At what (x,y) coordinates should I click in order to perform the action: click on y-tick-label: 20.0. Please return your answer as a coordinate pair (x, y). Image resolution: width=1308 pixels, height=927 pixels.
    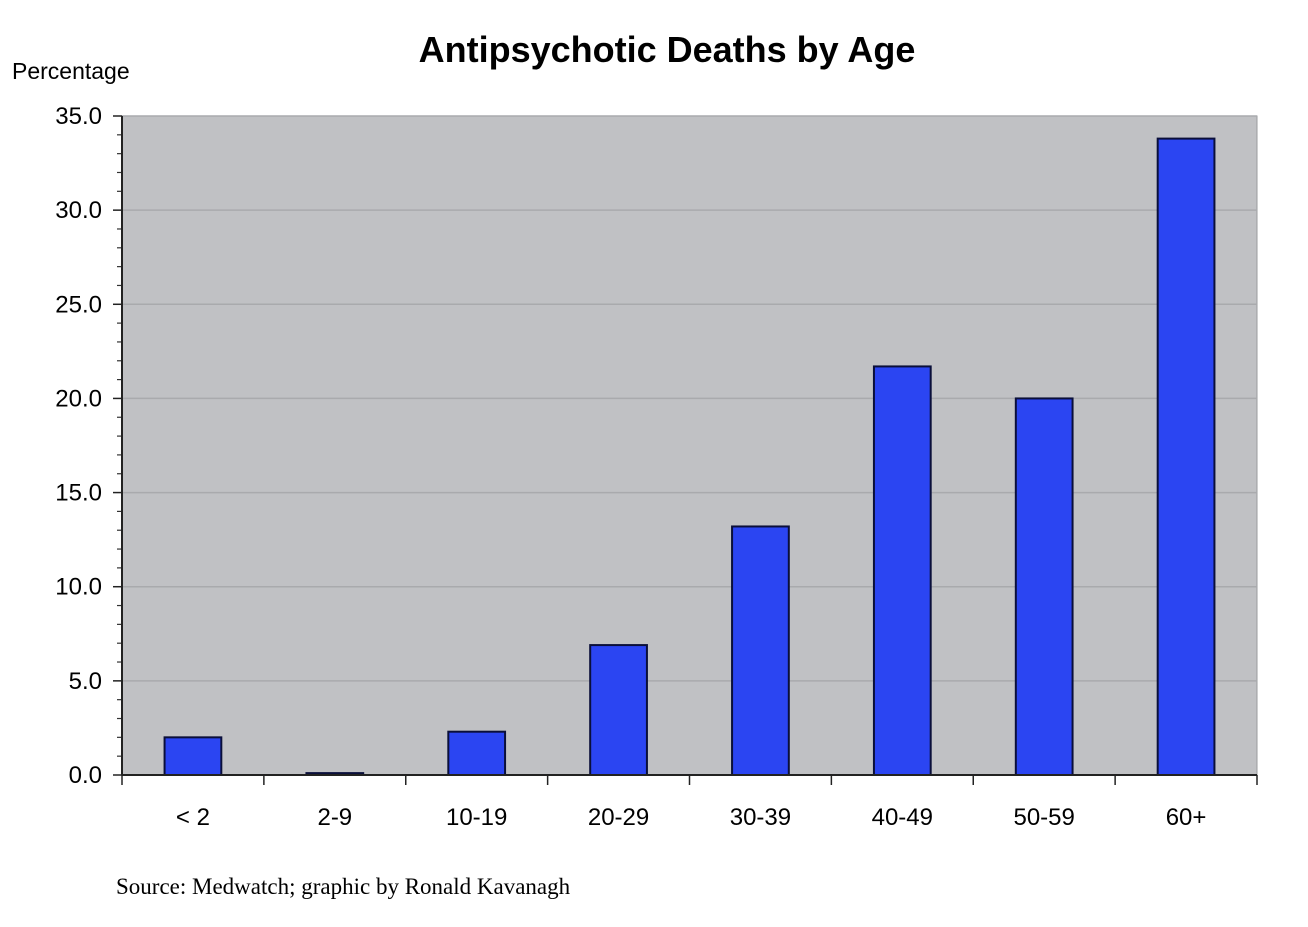
    Looking at the image, I should click on (78, 398).